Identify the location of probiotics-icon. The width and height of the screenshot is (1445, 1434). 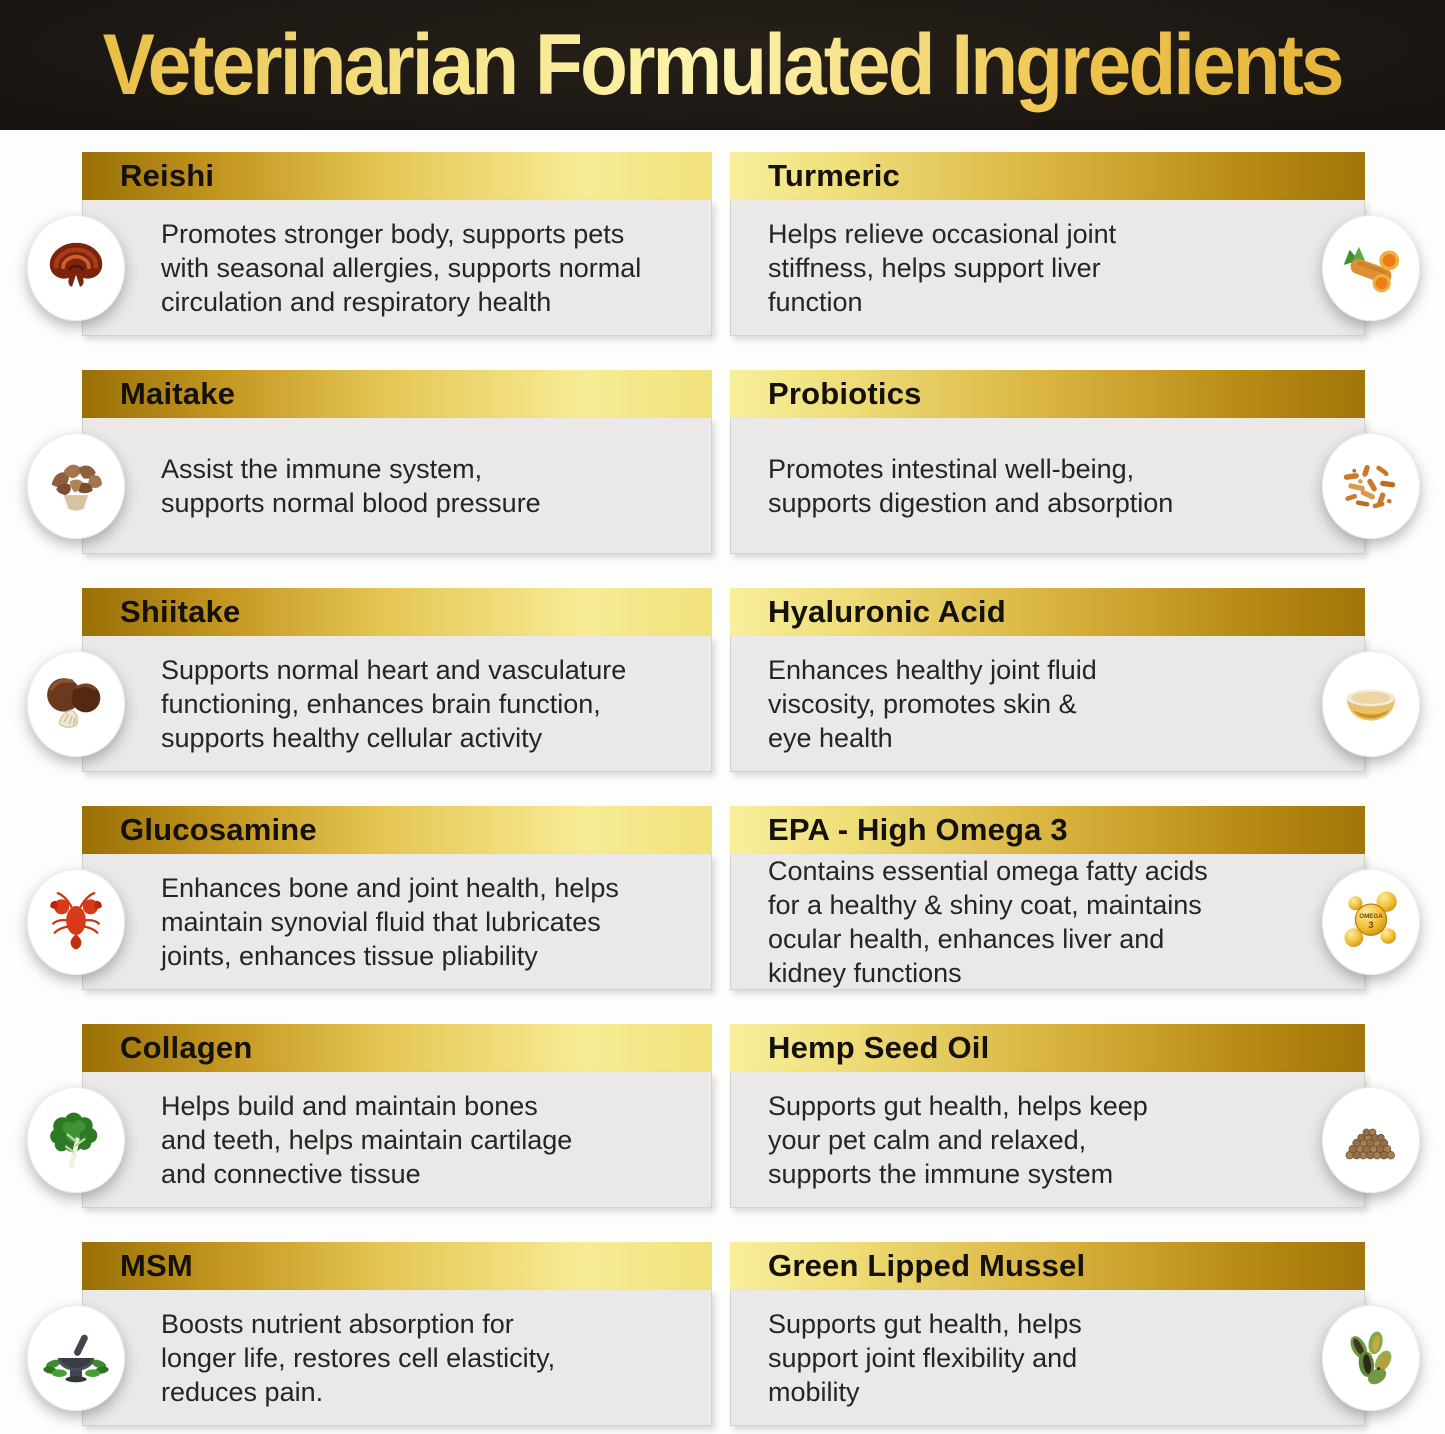
(1371, 486).